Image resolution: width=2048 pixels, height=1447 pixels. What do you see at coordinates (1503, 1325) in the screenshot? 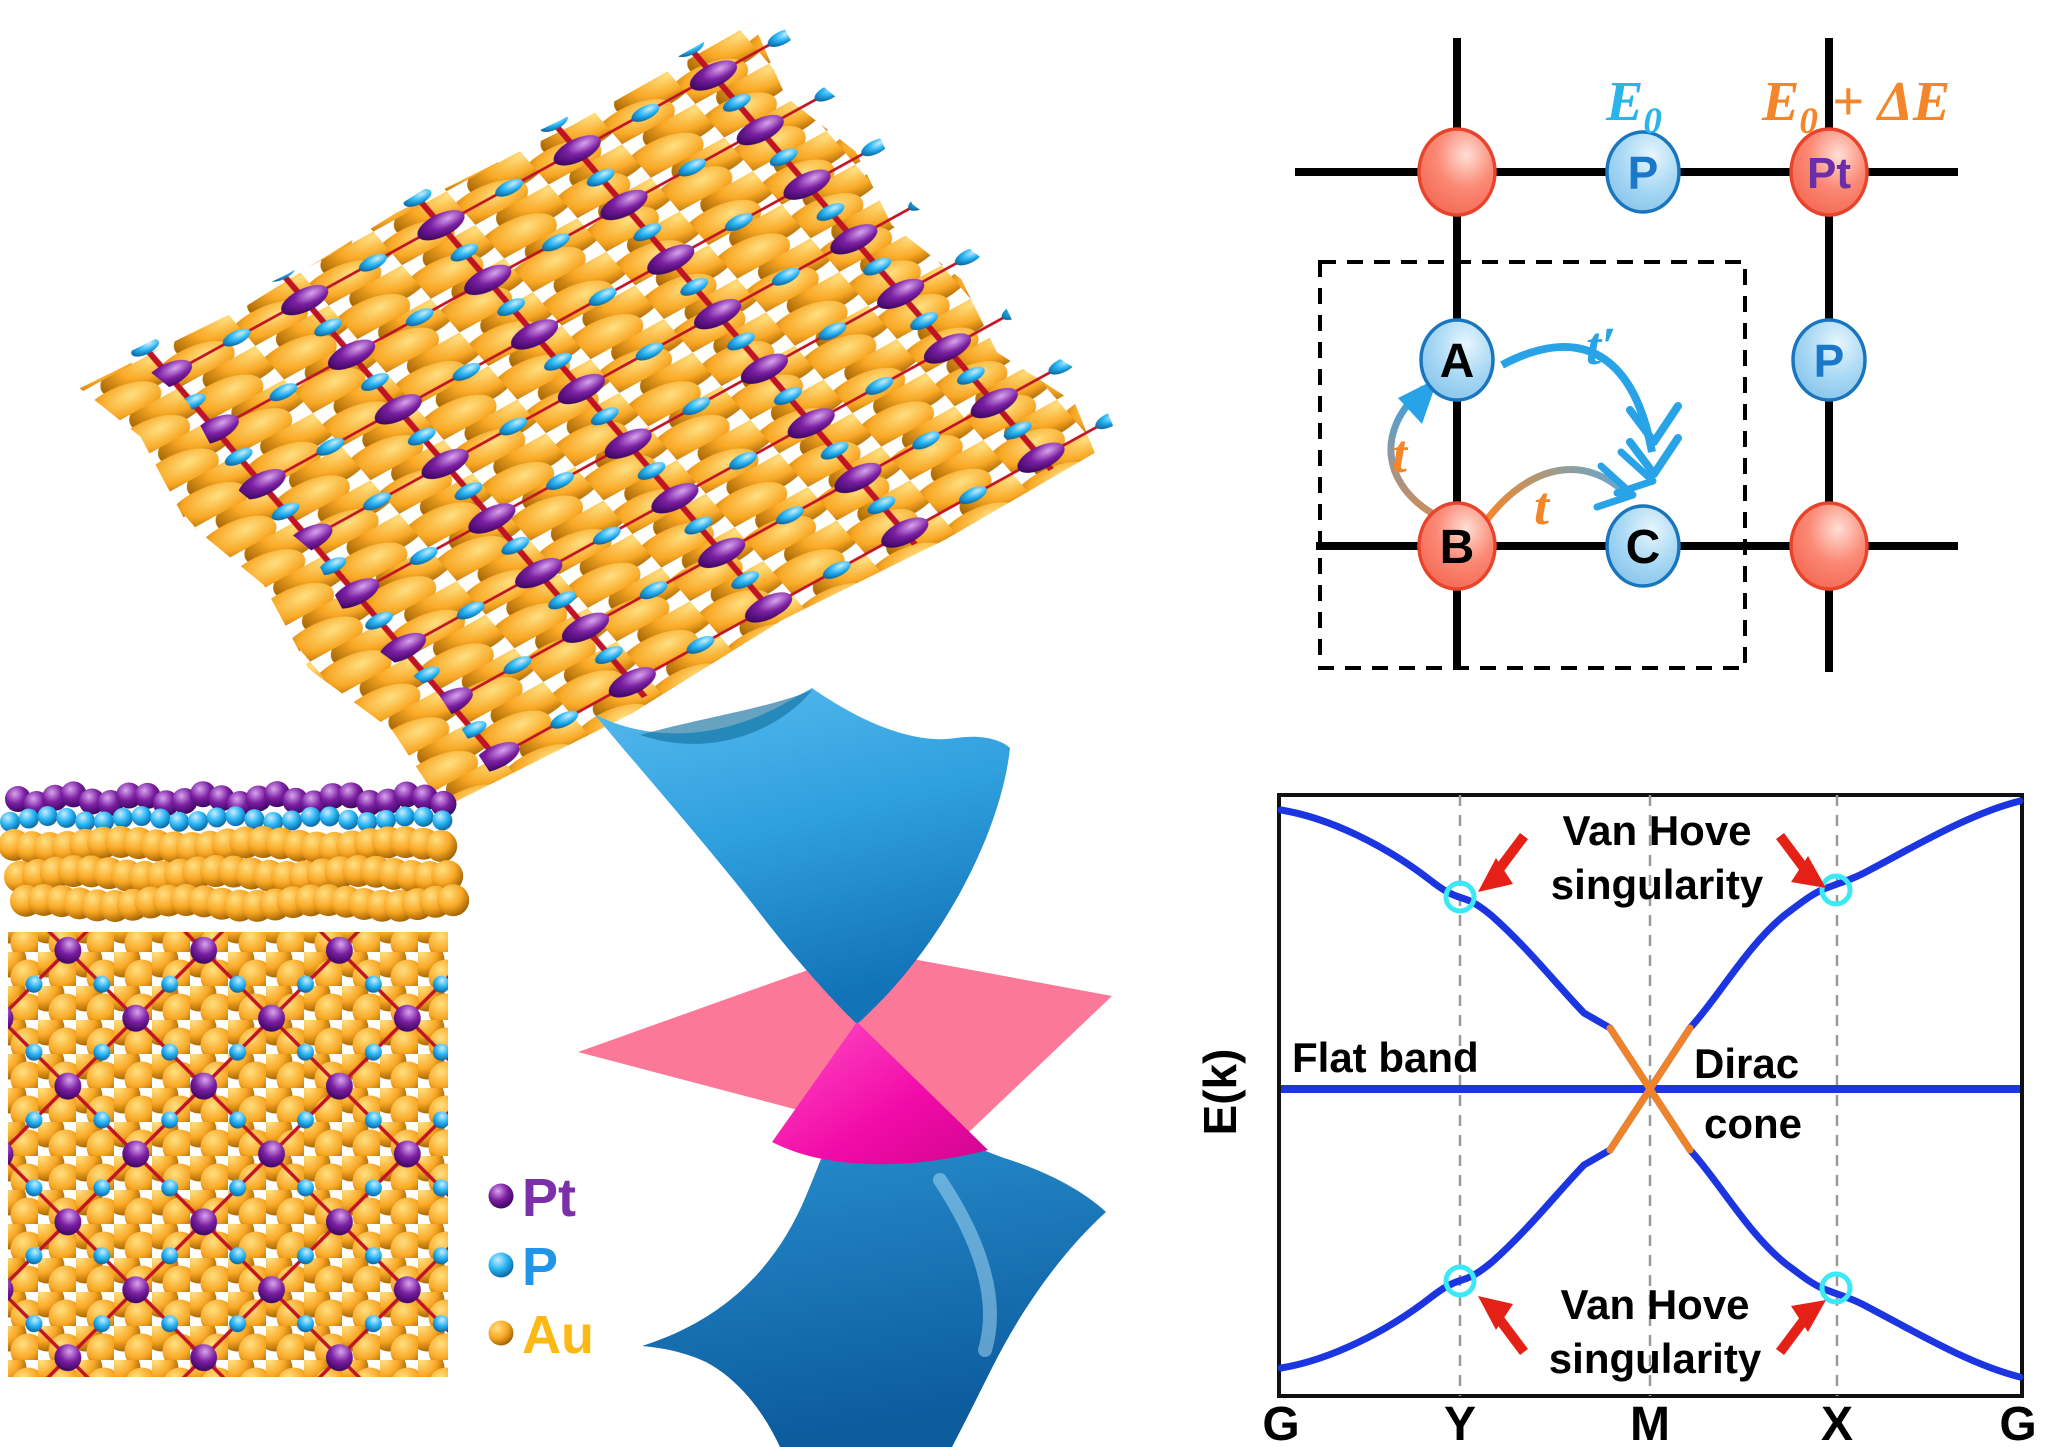
I see `arrow-bottom-left-icon` at bounding box center [1503, 1325].